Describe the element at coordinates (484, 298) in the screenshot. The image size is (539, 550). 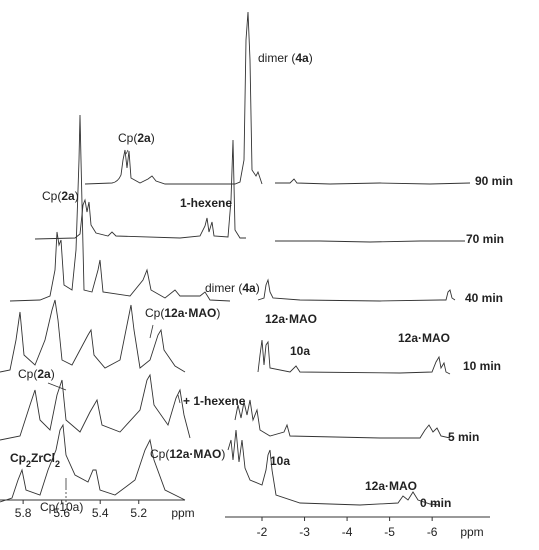
I see `trace-label: 40 min` at that location.